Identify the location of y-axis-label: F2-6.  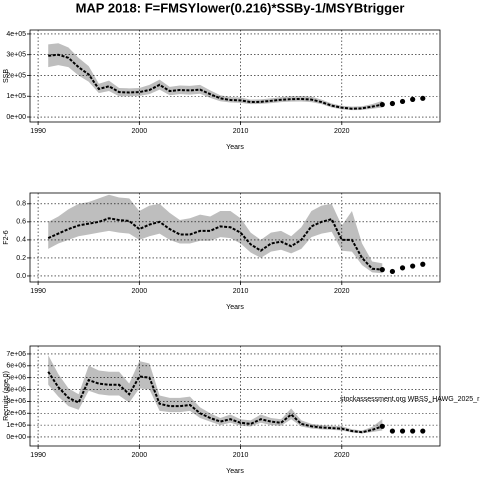
(6, 237).